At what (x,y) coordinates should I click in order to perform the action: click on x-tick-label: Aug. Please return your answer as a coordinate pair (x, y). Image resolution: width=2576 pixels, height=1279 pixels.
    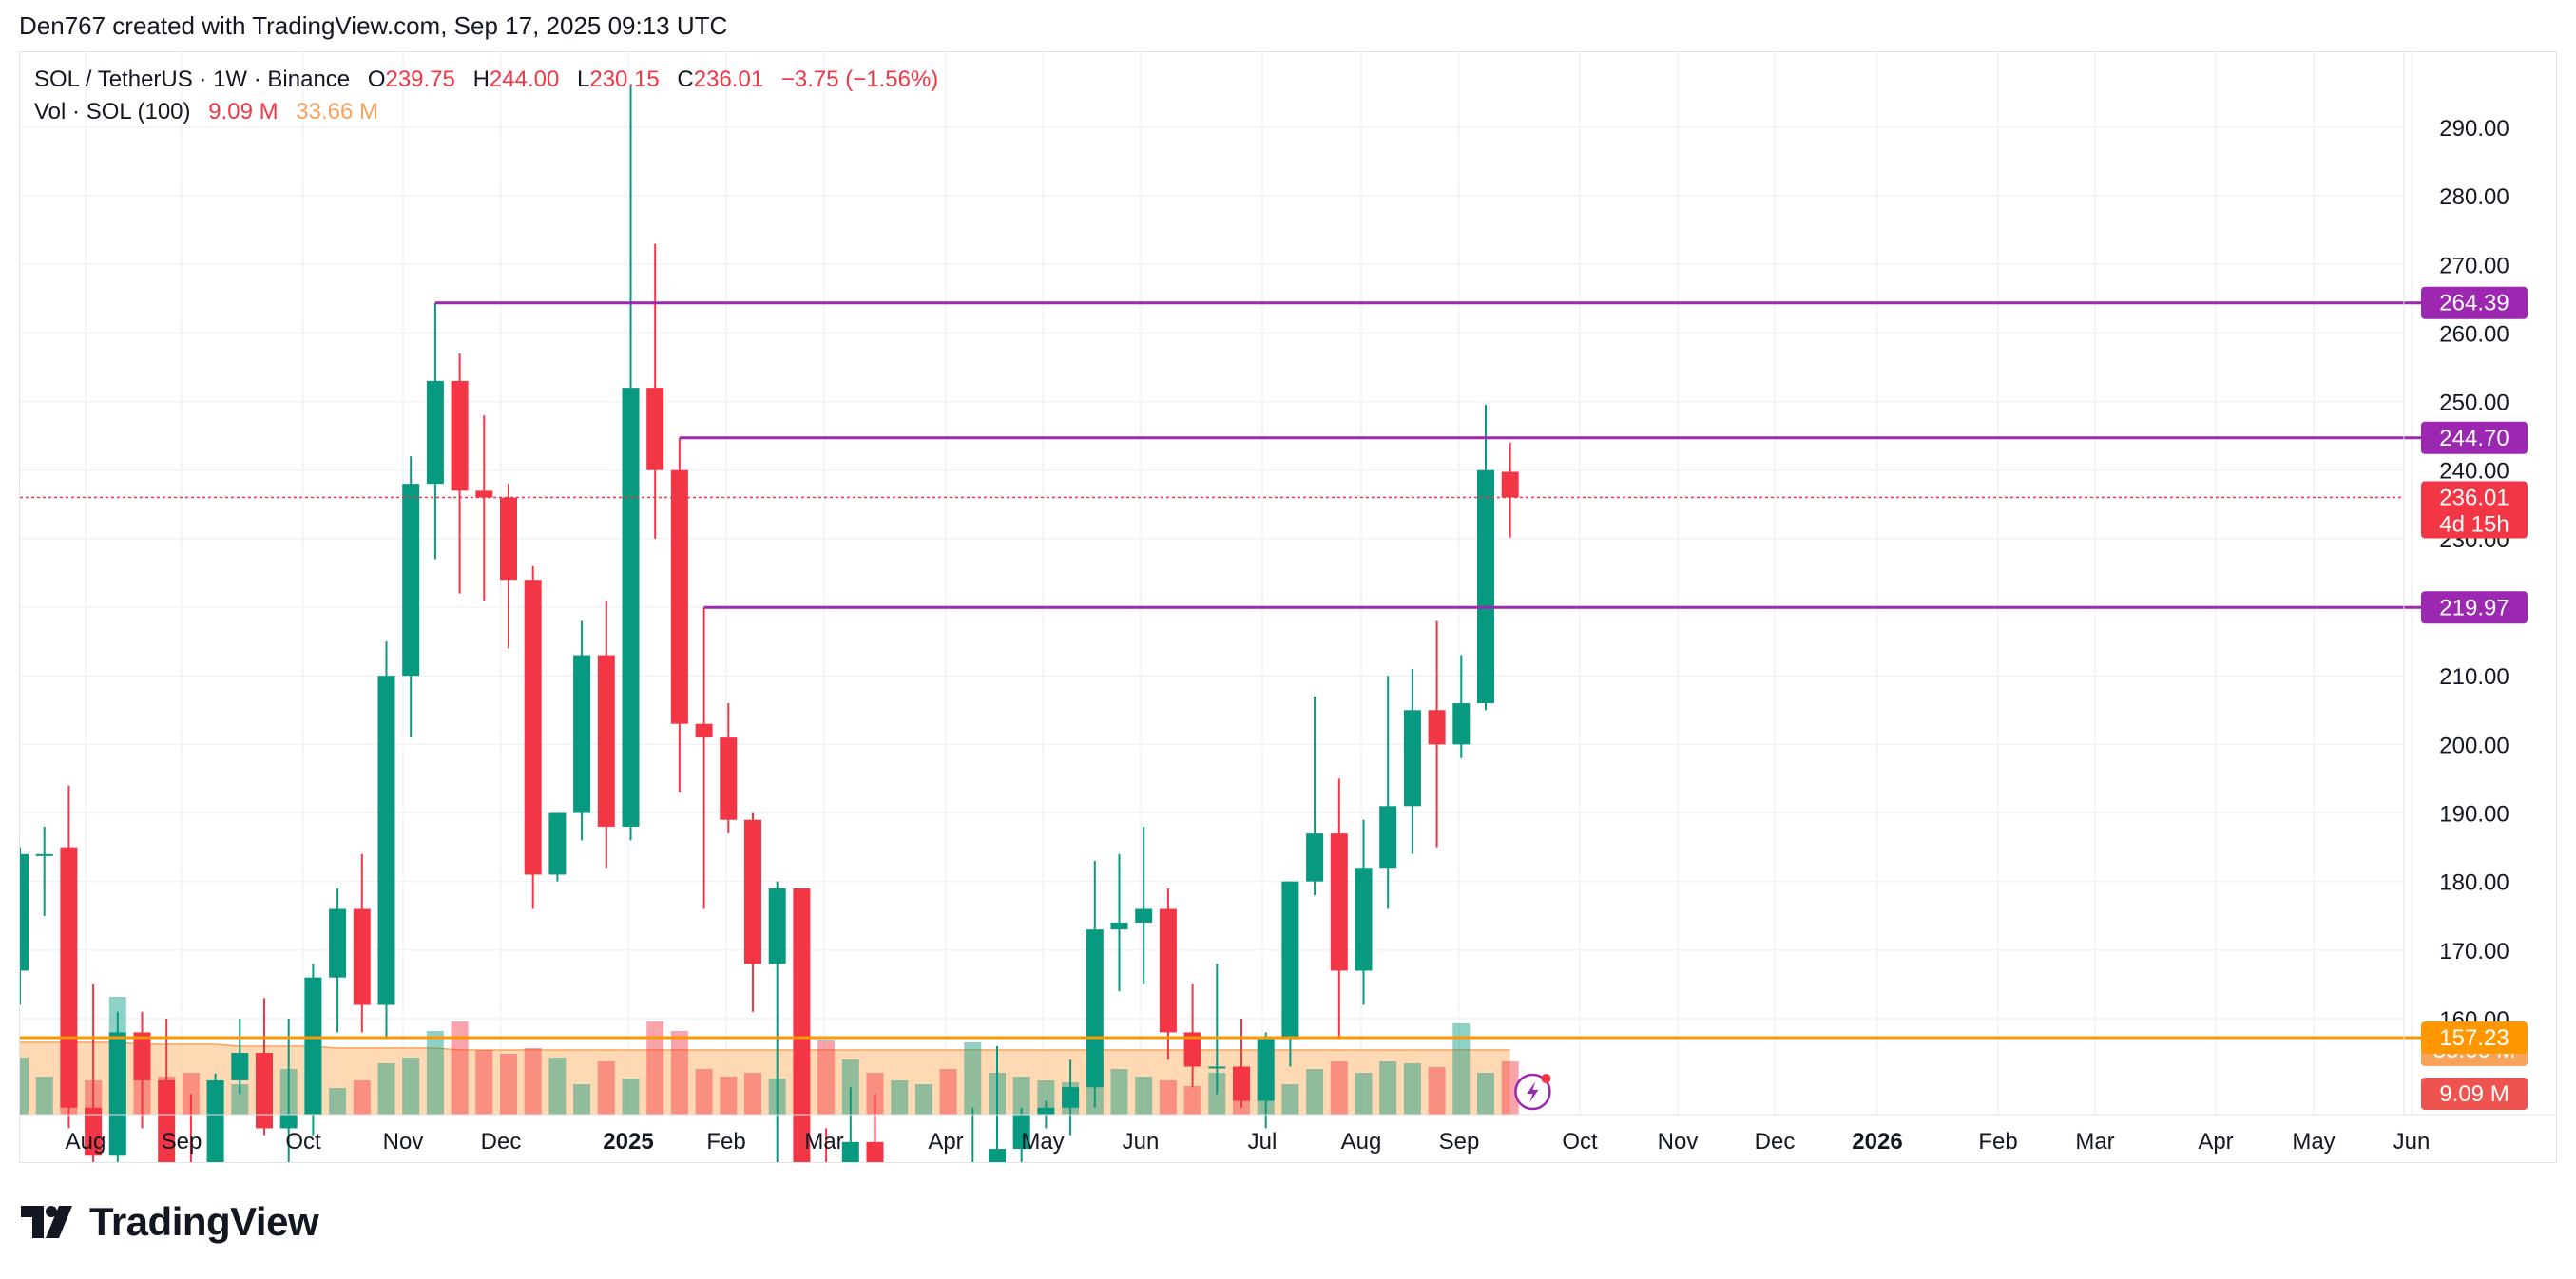
    Looking at the image, I should click on (86, 1142).